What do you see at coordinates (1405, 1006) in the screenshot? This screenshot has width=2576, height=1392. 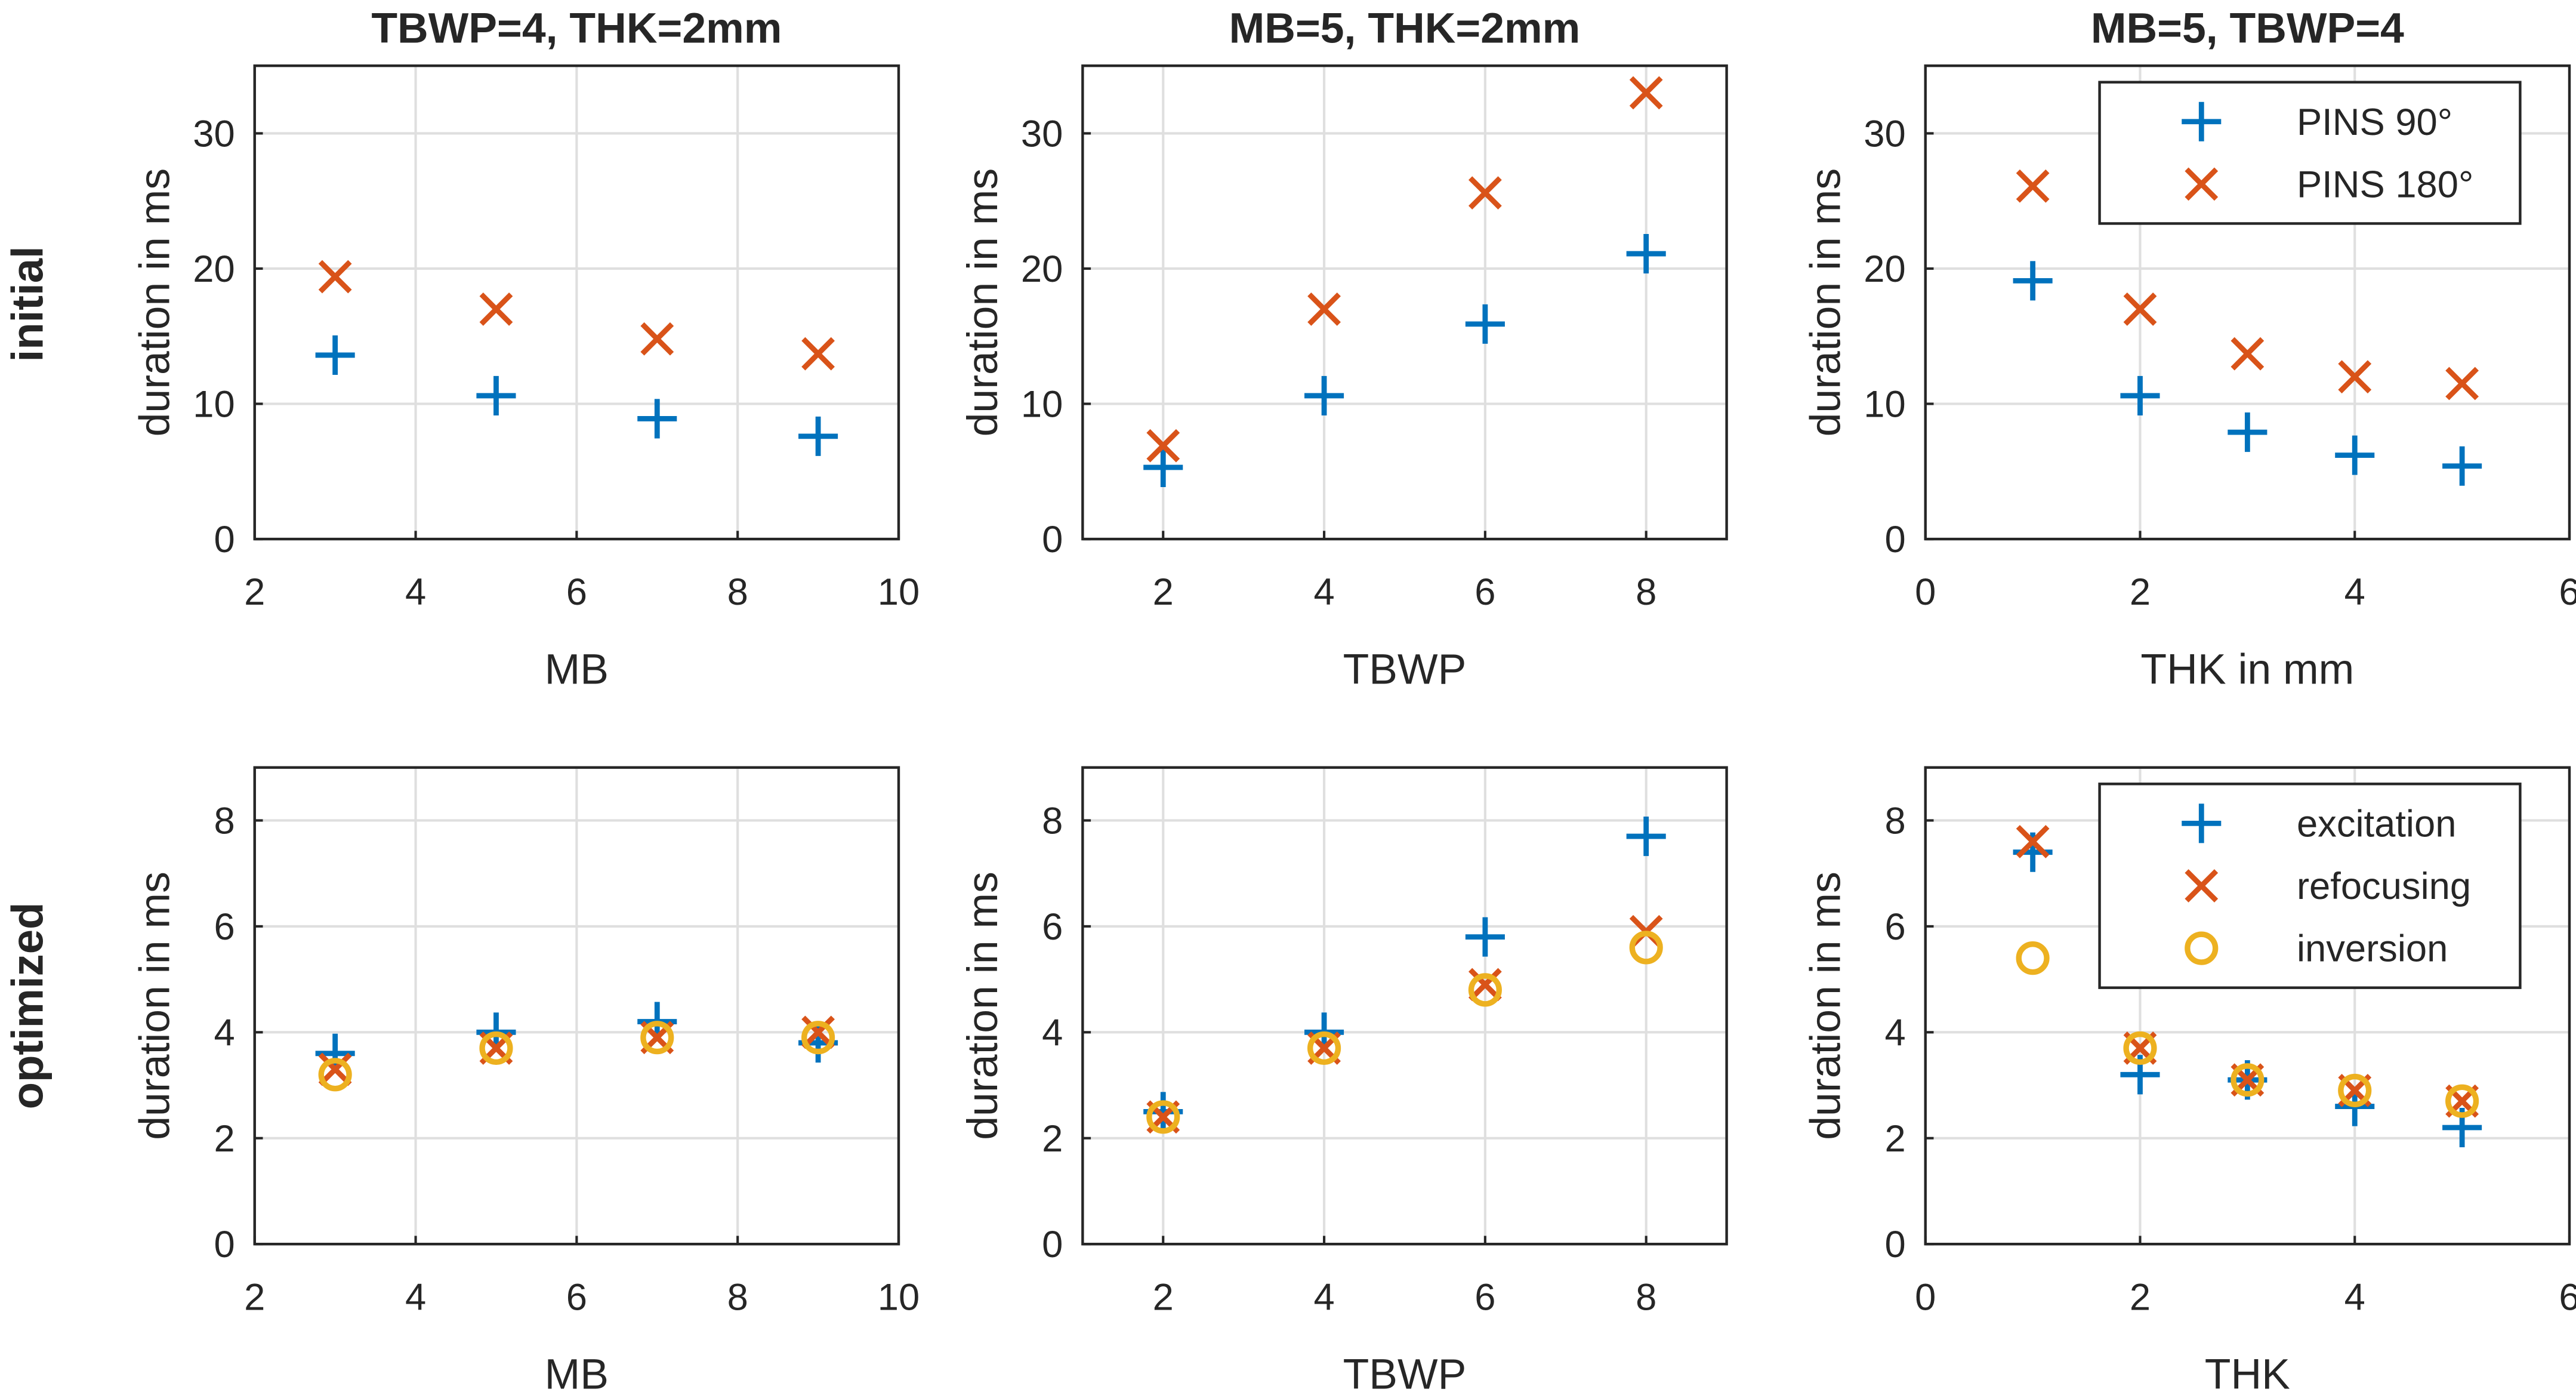 I see `plot-area` at bounding box center [1405, 1006].